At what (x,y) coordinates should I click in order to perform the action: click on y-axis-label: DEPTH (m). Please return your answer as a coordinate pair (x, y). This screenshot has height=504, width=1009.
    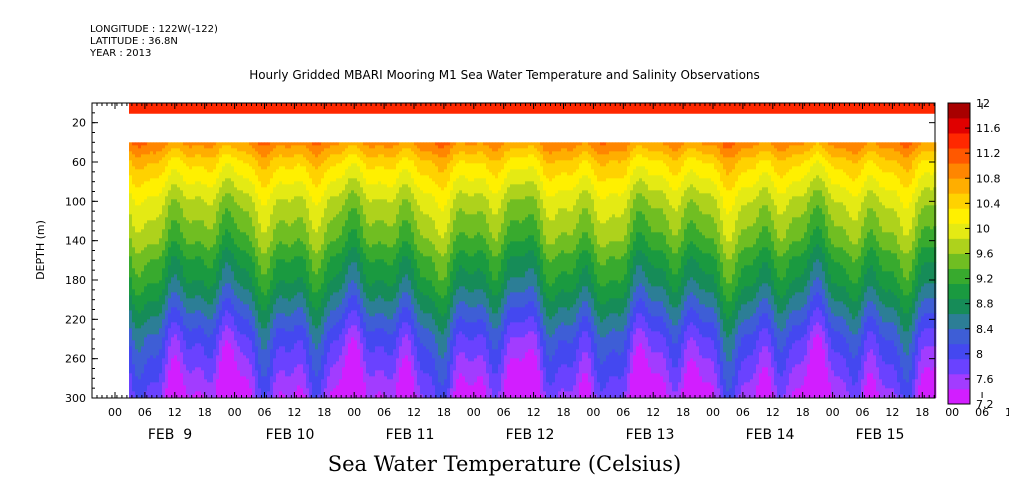
    Looking at the image, I should click on (40, 250).